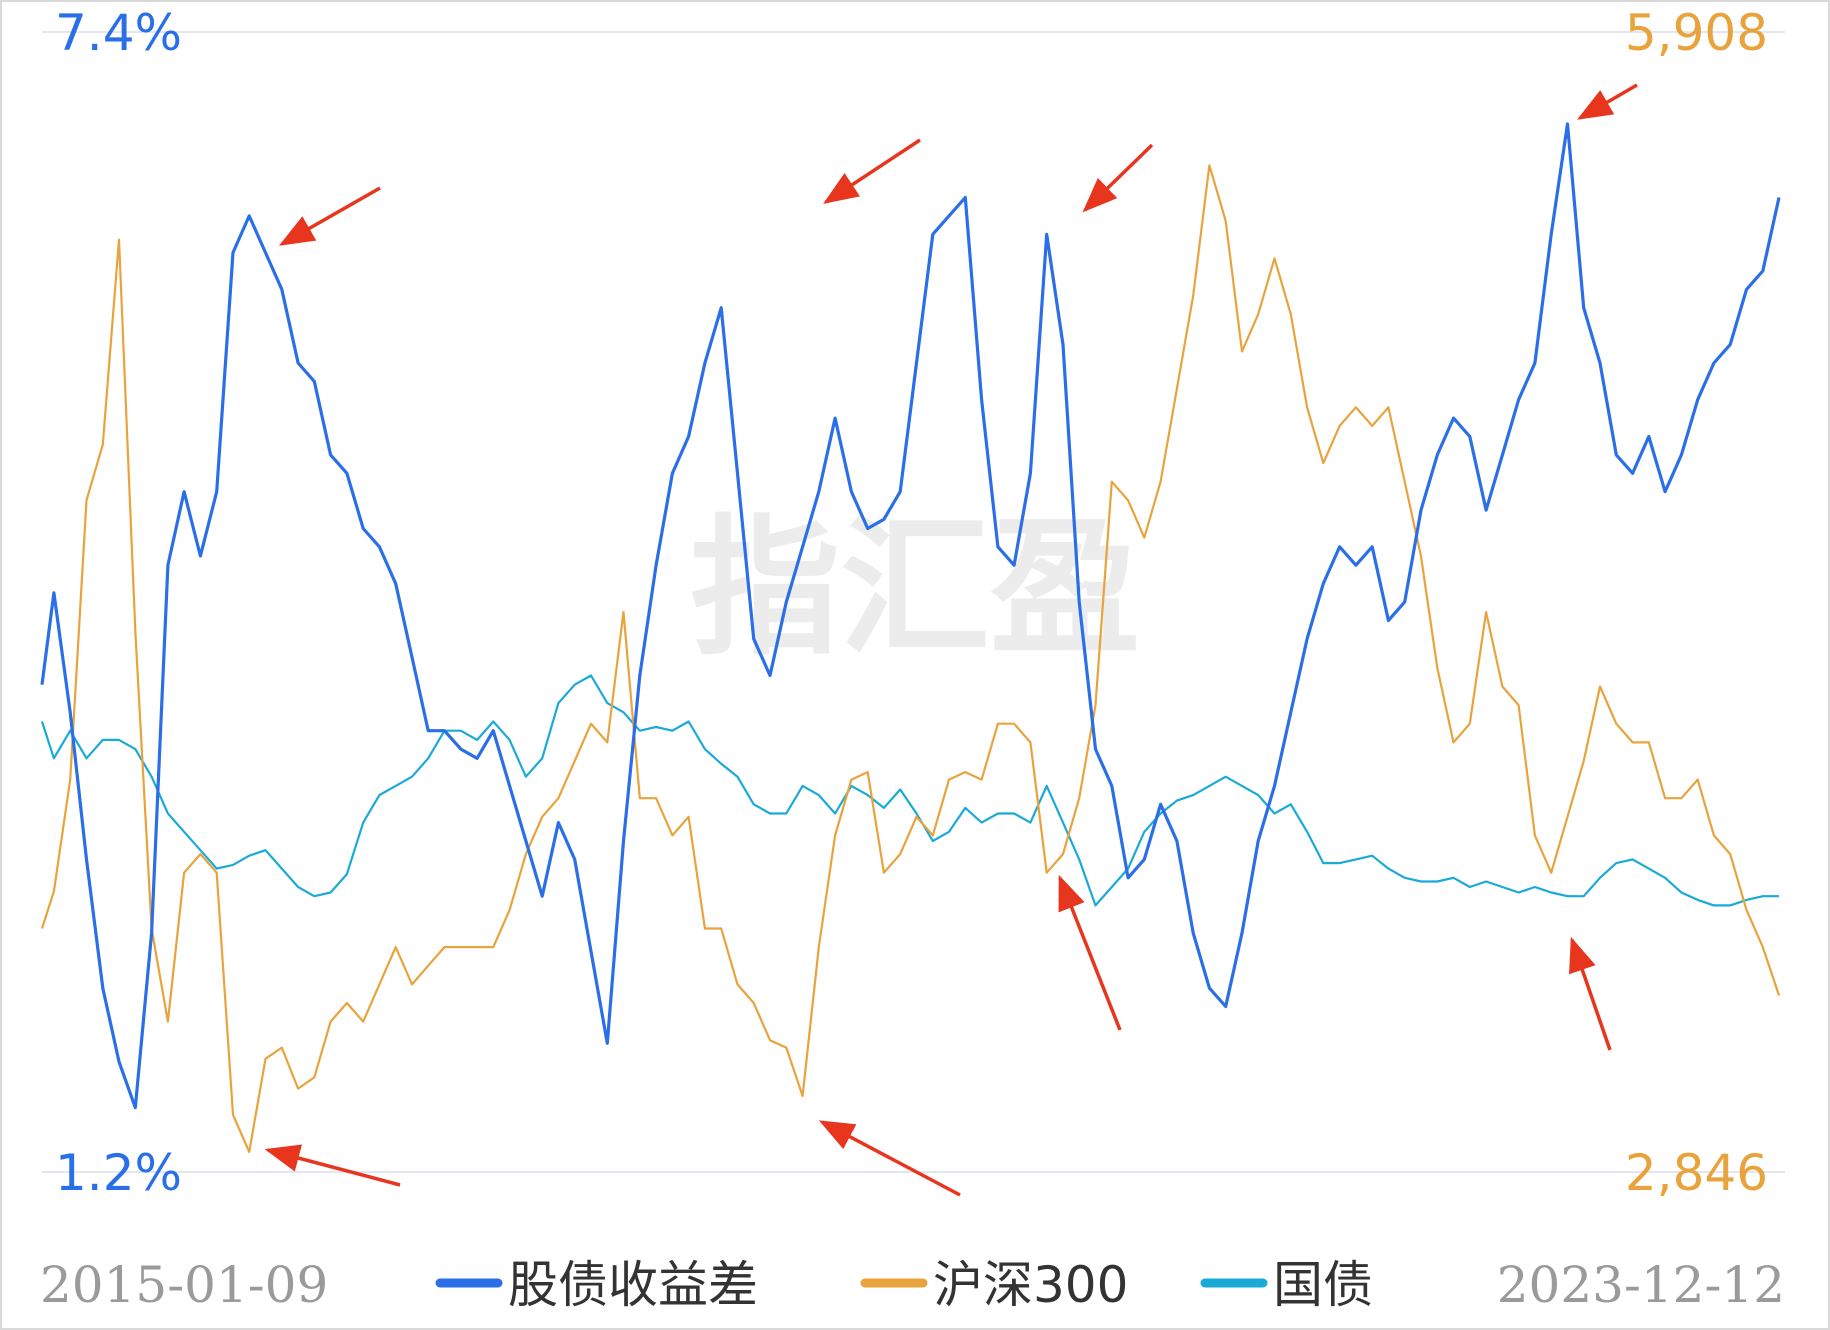 Image resolution: width=1830 pixels, height=1330 pixels. I want to click on x-axis-start-date: 2015-01-09, so click(184, 1285).